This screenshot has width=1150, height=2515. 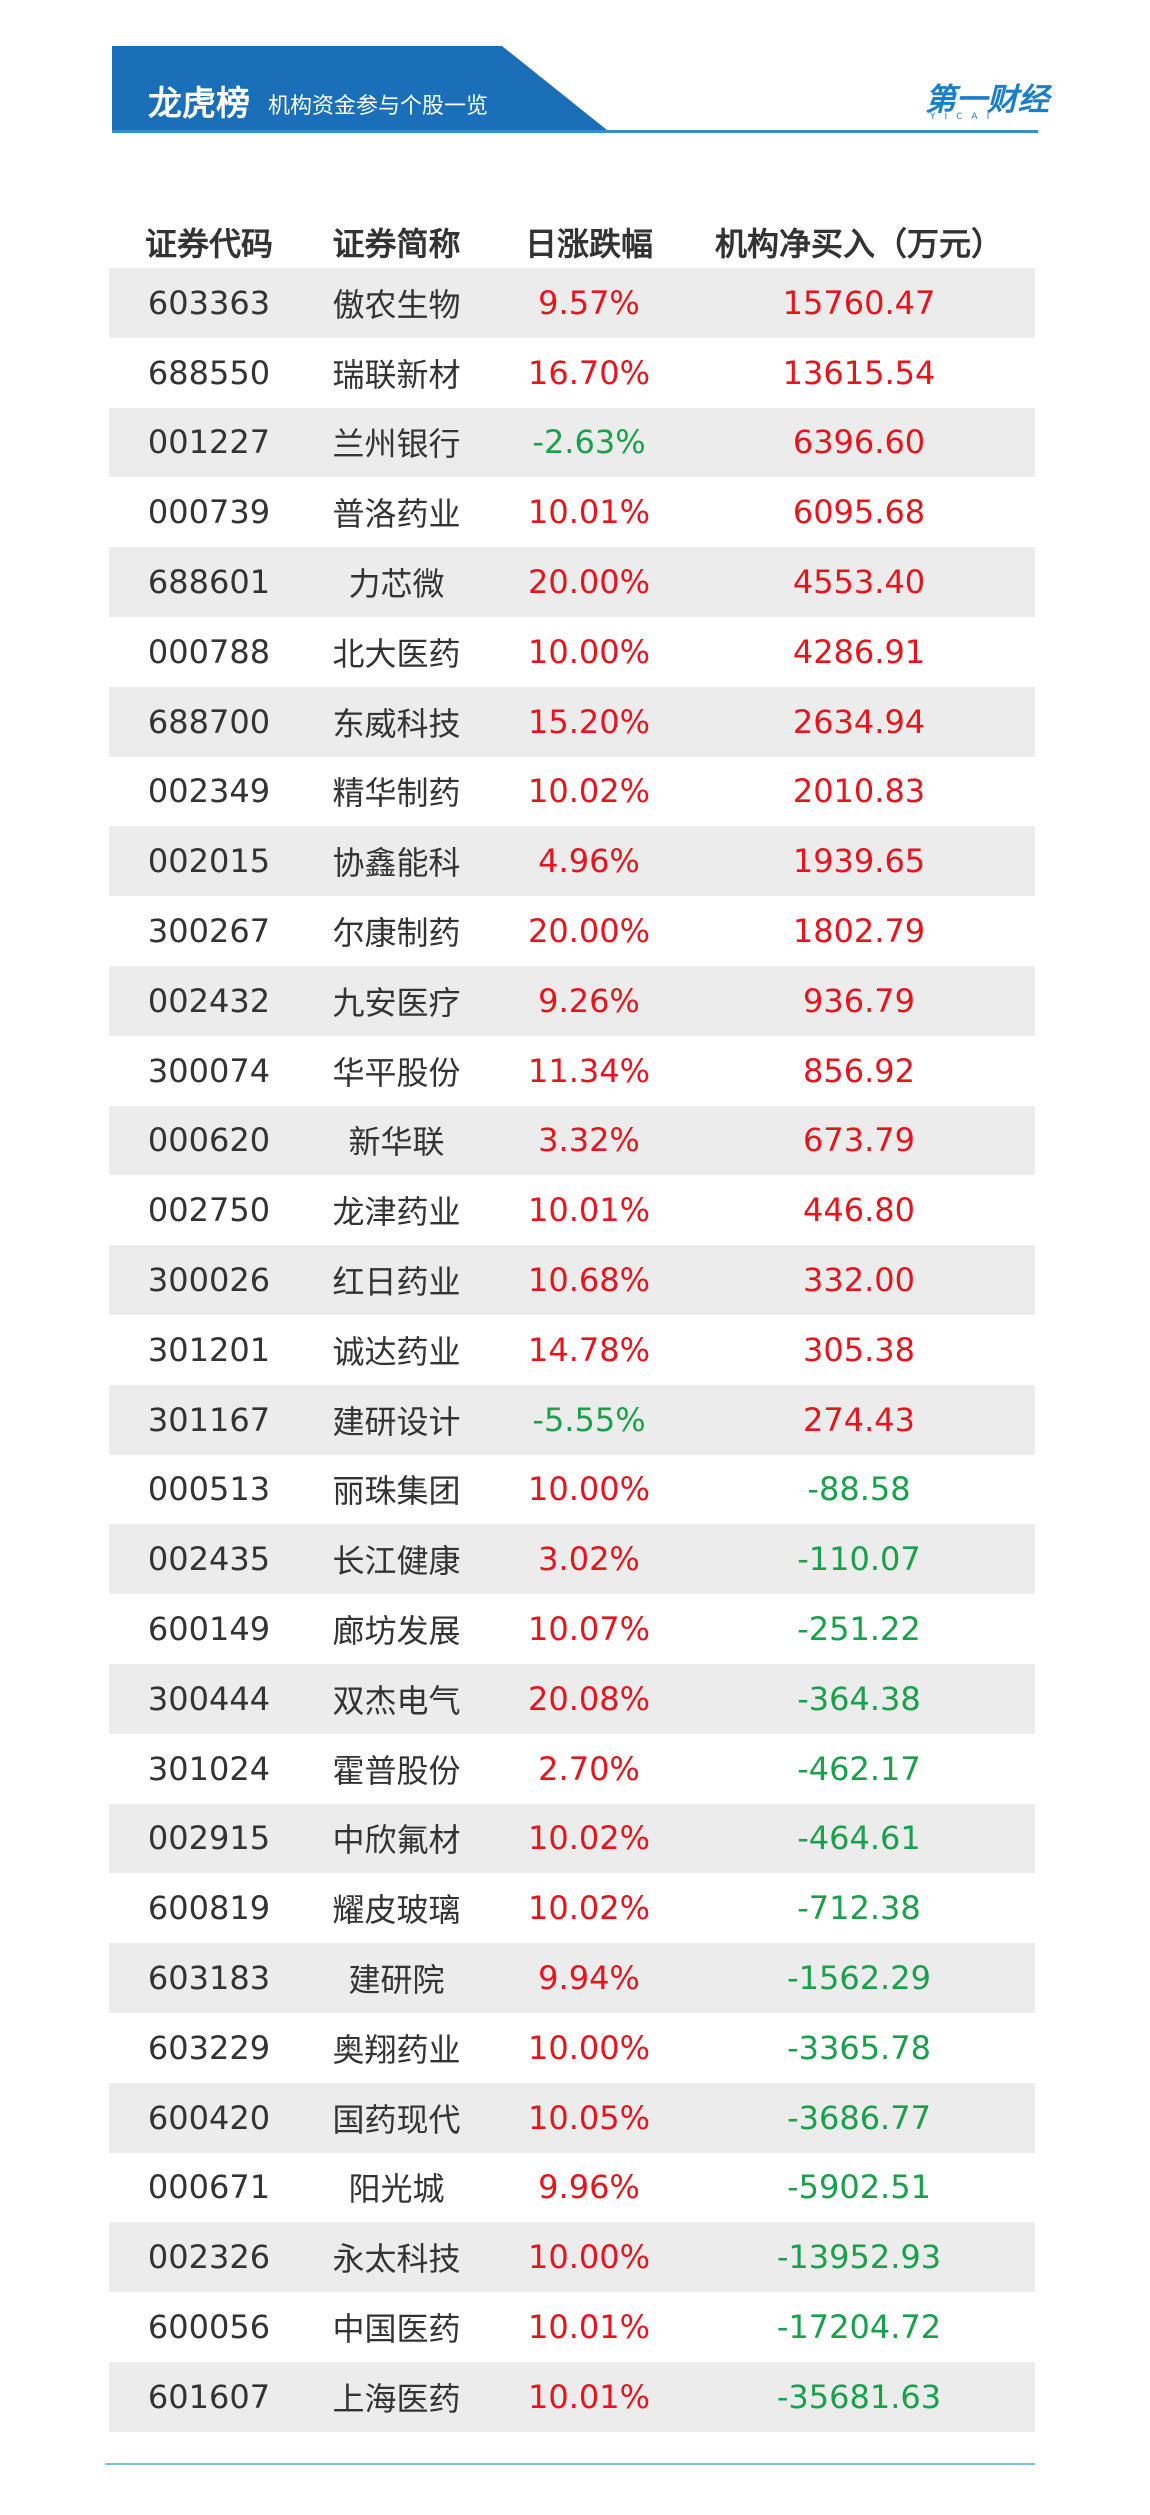 What do you see at coordinates (396, 1700) in the screenshot?
I see `table-cell: 双杰电气` at bounding box center [396, 1700].